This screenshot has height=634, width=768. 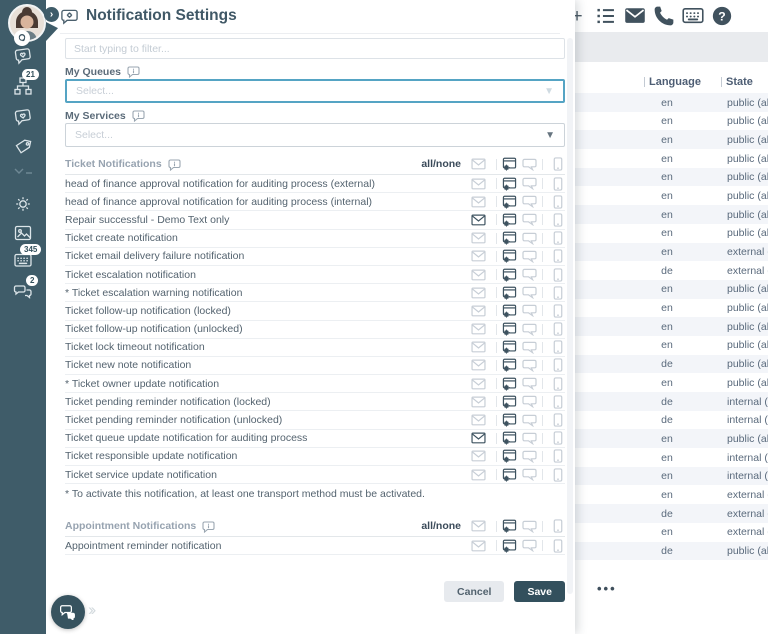 What do you see at coordinates (737, 82) in the screenshot?
I see `column-header-state: State` at bounding box center [737, 82].